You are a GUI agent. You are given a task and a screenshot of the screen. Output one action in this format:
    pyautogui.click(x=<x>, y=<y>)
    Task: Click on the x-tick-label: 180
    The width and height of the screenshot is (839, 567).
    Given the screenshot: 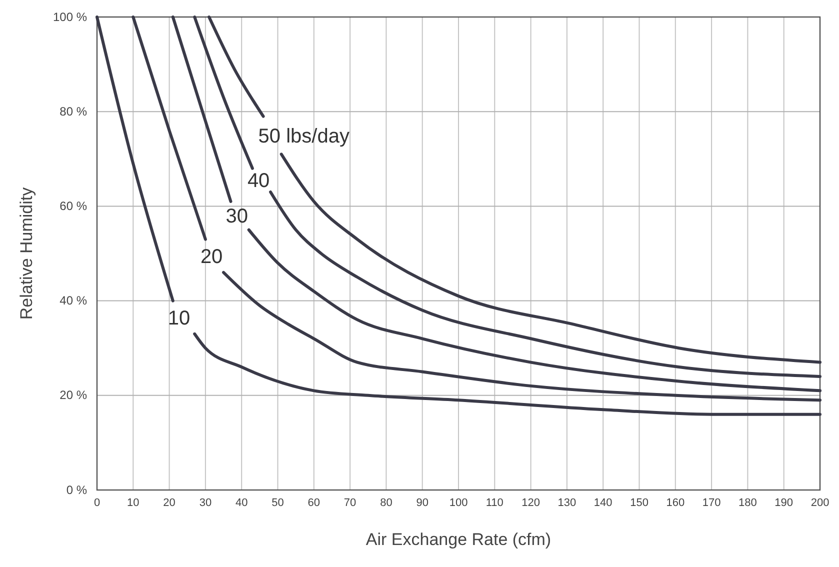 What is the action you would take?
    pyautogui.click(x=747, y=502)
    